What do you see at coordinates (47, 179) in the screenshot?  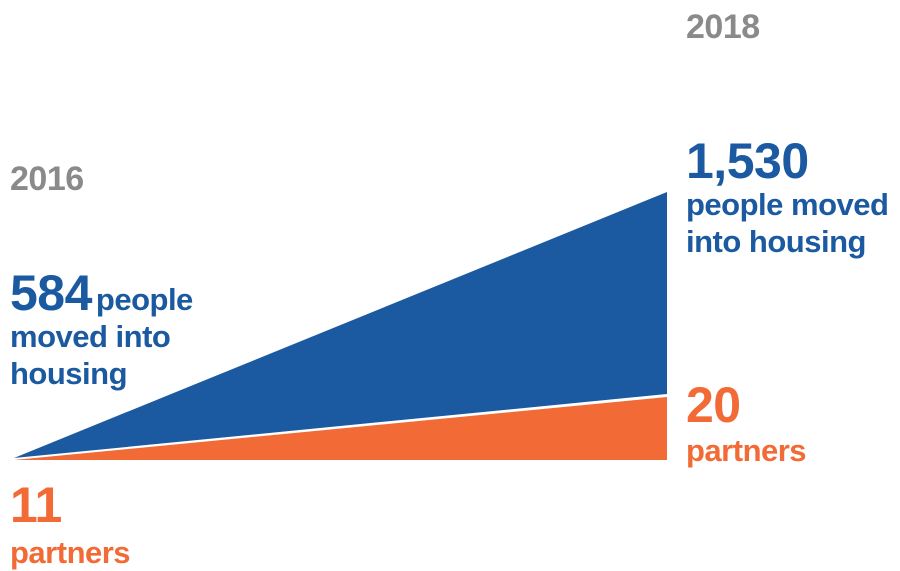 I see `year-start-label: 2016` at bounding box center [47, 179].